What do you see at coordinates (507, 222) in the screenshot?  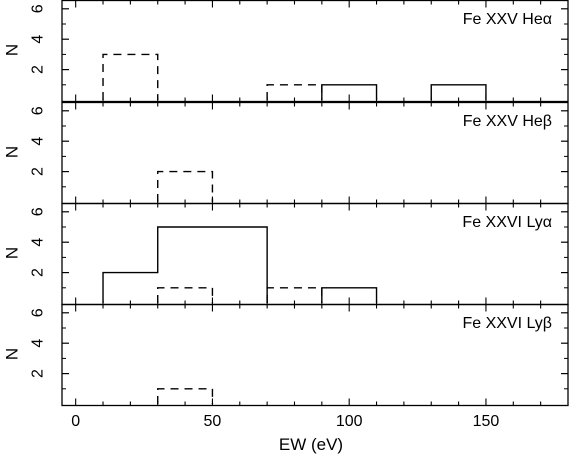 I see `panel-label: Fe XXVI Lyα` at bounding box center [507, 222].